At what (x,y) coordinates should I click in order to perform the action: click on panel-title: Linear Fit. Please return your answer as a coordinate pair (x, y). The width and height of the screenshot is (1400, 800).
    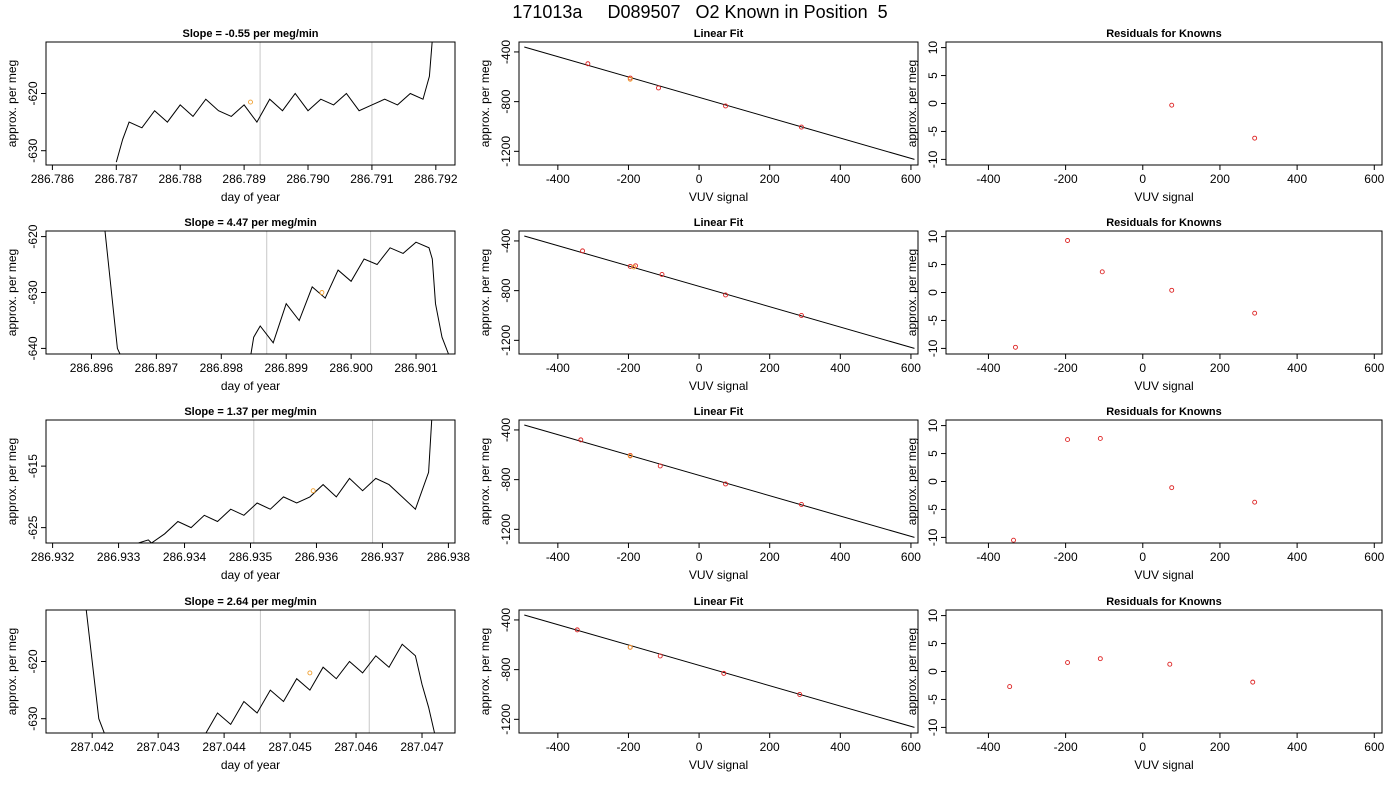
    Looking at the image, I should click on (719, 412).